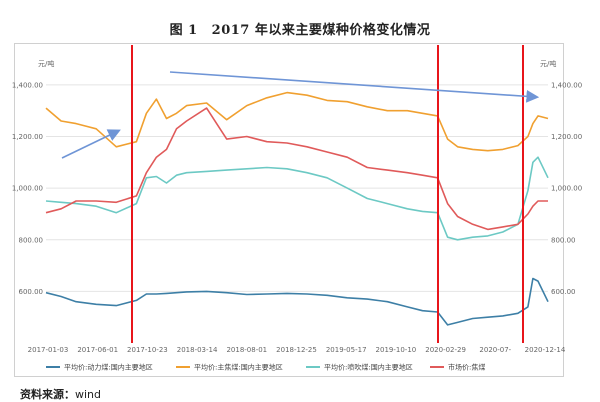 The height and width of the screenshot is (402, 600). Describe the element at coordinates (354, 87) in the screenshot. I see `trend-arrow-down` at that location.